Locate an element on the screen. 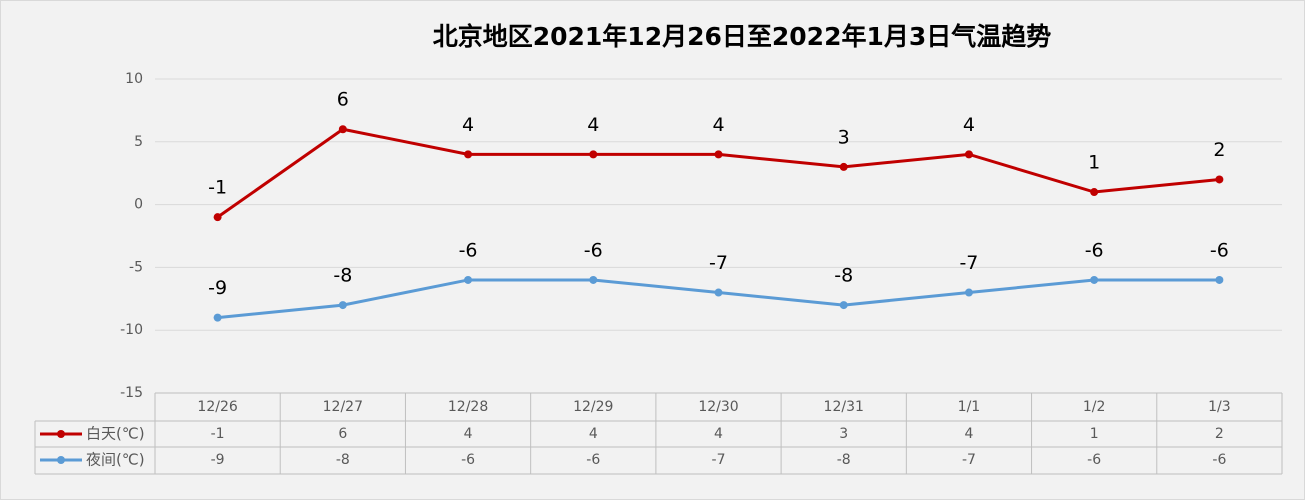 The width and height of the screenshot is (1305, 500). legend-label: 白天(℃) is located at coordinates (115, 434).